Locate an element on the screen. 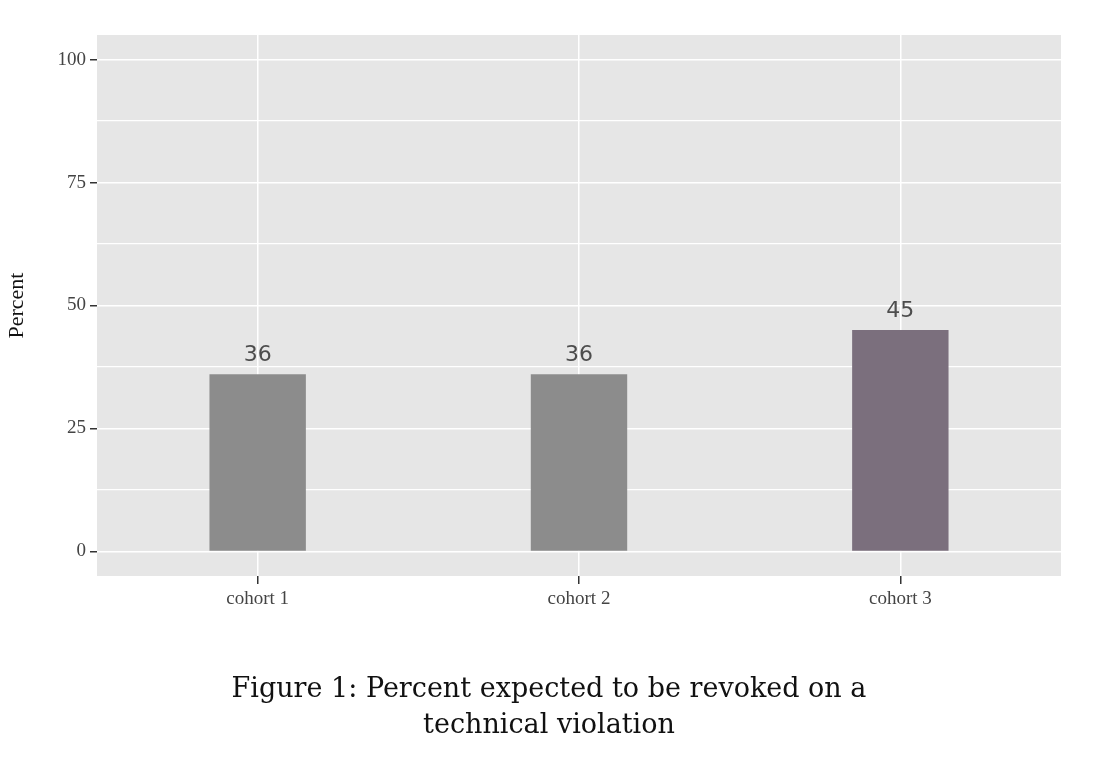 The image size is (1098, 768). x-tick-label: cohort 2 is located at coordinates (579, 598).